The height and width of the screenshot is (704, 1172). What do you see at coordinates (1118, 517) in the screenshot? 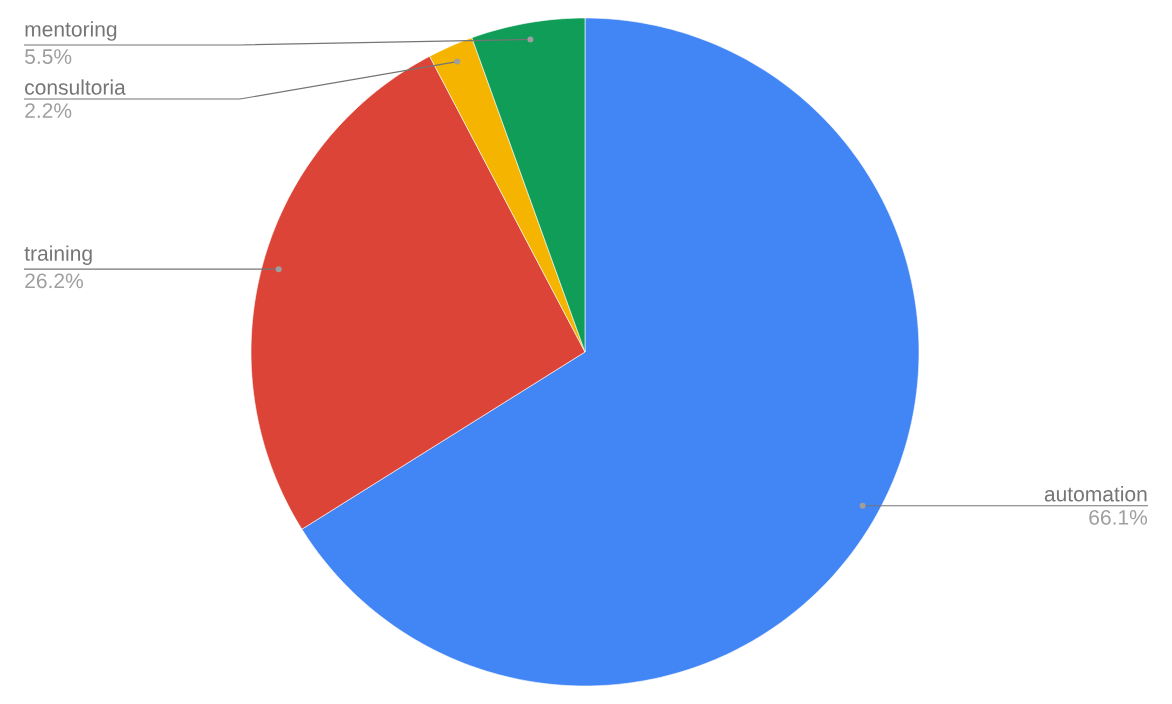
I see `data-label: 66.1%` at bounding box center [1118, 517].